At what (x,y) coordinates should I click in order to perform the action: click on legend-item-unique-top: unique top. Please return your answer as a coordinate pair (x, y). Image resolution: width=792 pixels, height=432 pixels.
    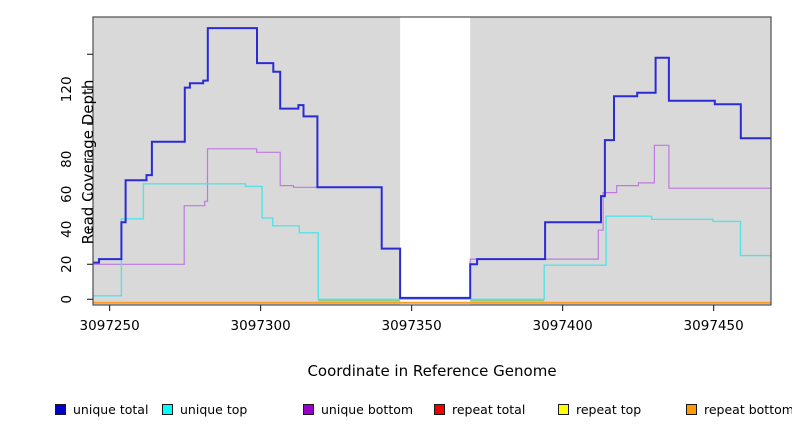
    Looking at the image, I should click on (204, 409).